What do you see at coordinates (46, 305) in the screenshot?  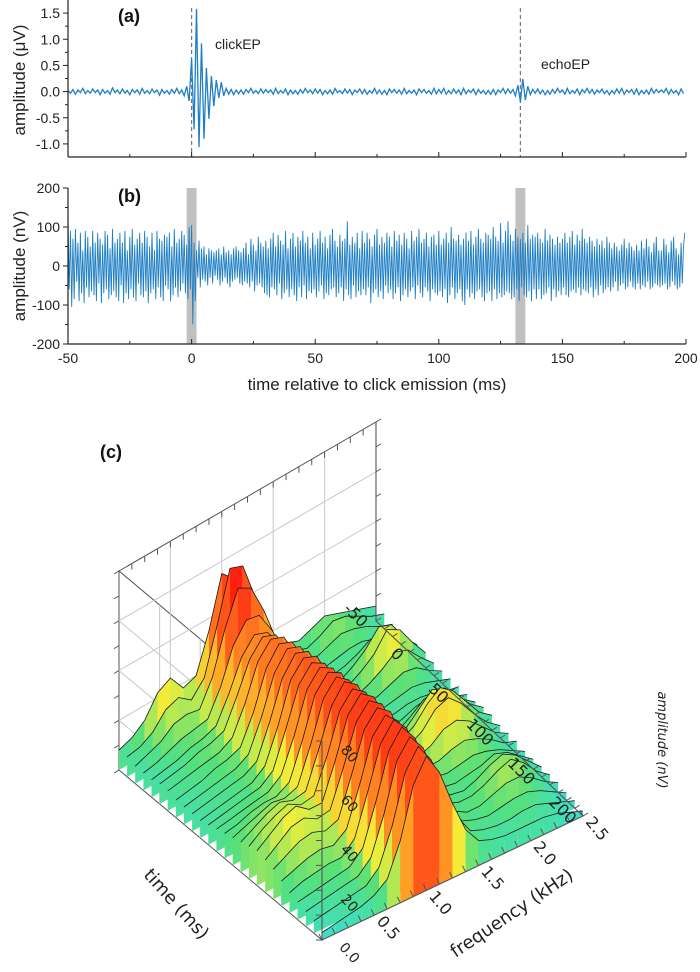 I see `y-tick-label: -100` at bounding box center [46, 305].